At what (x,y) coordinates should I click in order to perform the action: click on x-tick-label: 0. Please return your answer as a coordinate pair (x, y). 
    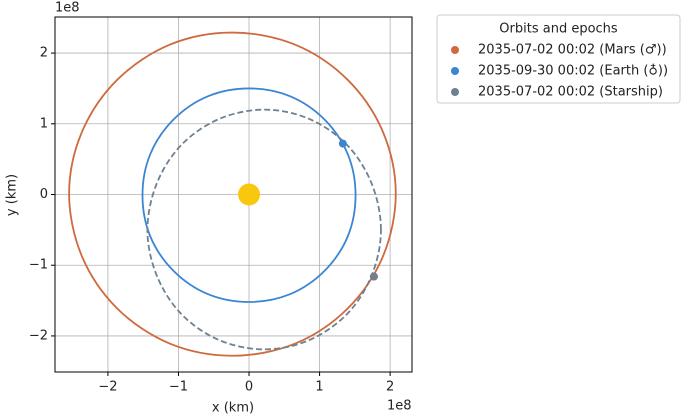
    Looking at the image, I should click on (249, 387).